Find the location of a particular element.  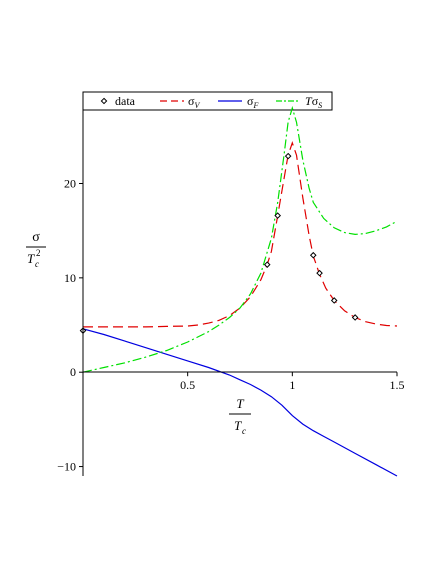

legend-label-data: data is located at coordinates (125, 101).